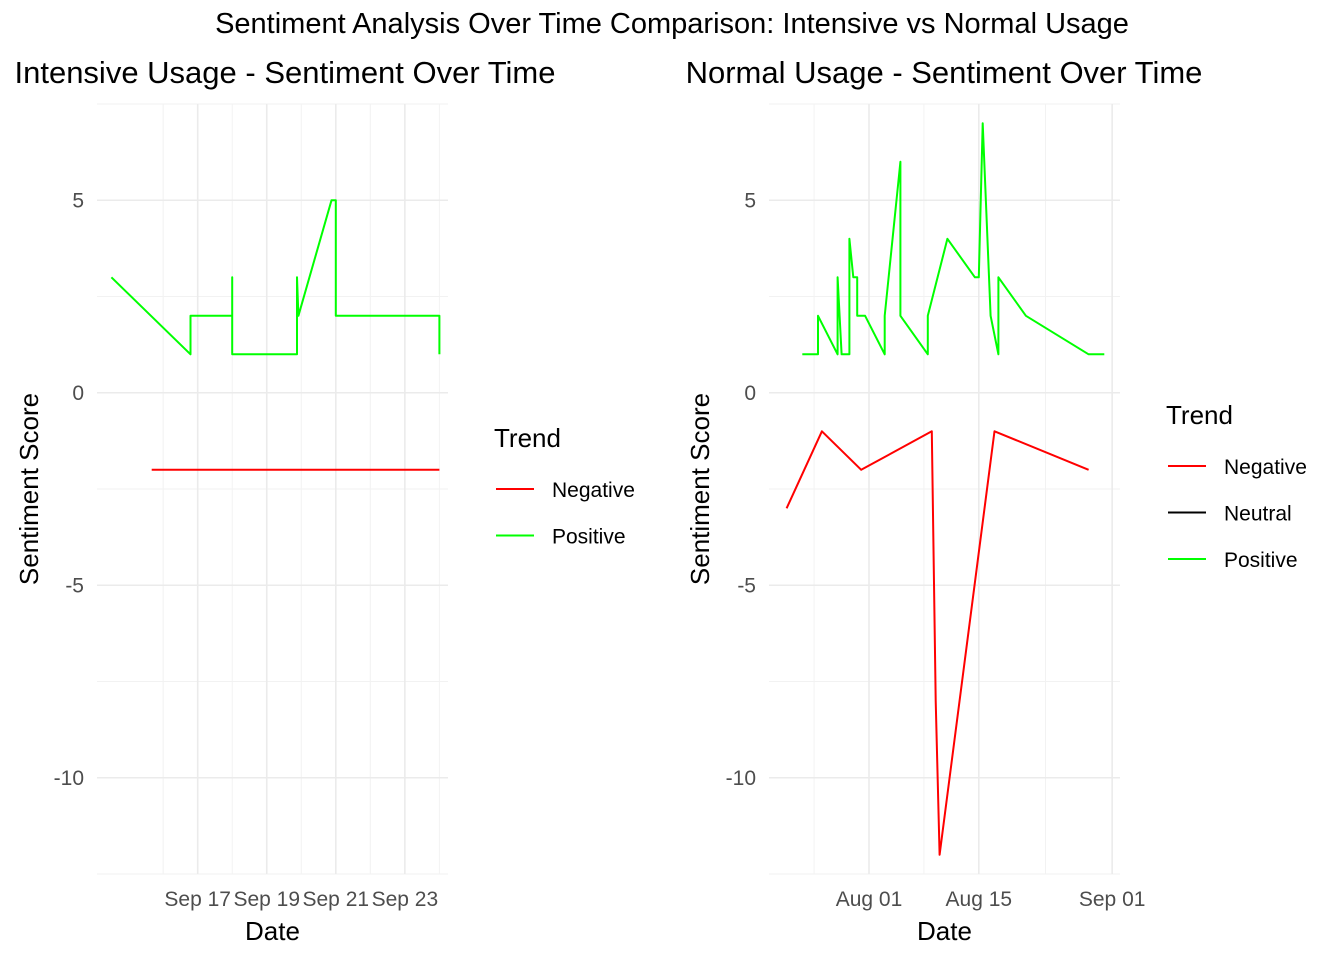 This screenshot has width=1344, height=960. What do you see at coordinates (336, 899) in the screenshot?
I see `x-tick-label: Sep 21` at bounding box center [336, 899].